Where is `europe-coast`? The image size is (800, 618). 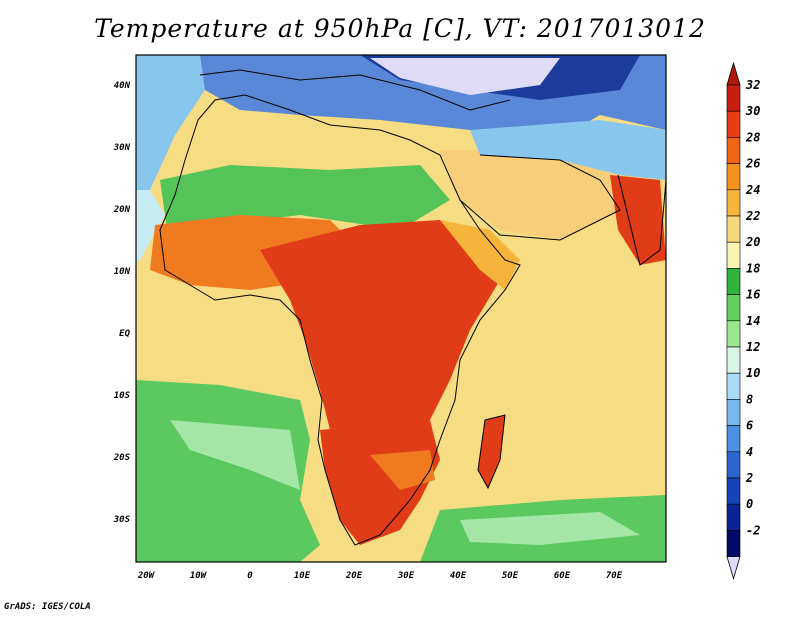 europe-coast is located at coordinates (355, 90).